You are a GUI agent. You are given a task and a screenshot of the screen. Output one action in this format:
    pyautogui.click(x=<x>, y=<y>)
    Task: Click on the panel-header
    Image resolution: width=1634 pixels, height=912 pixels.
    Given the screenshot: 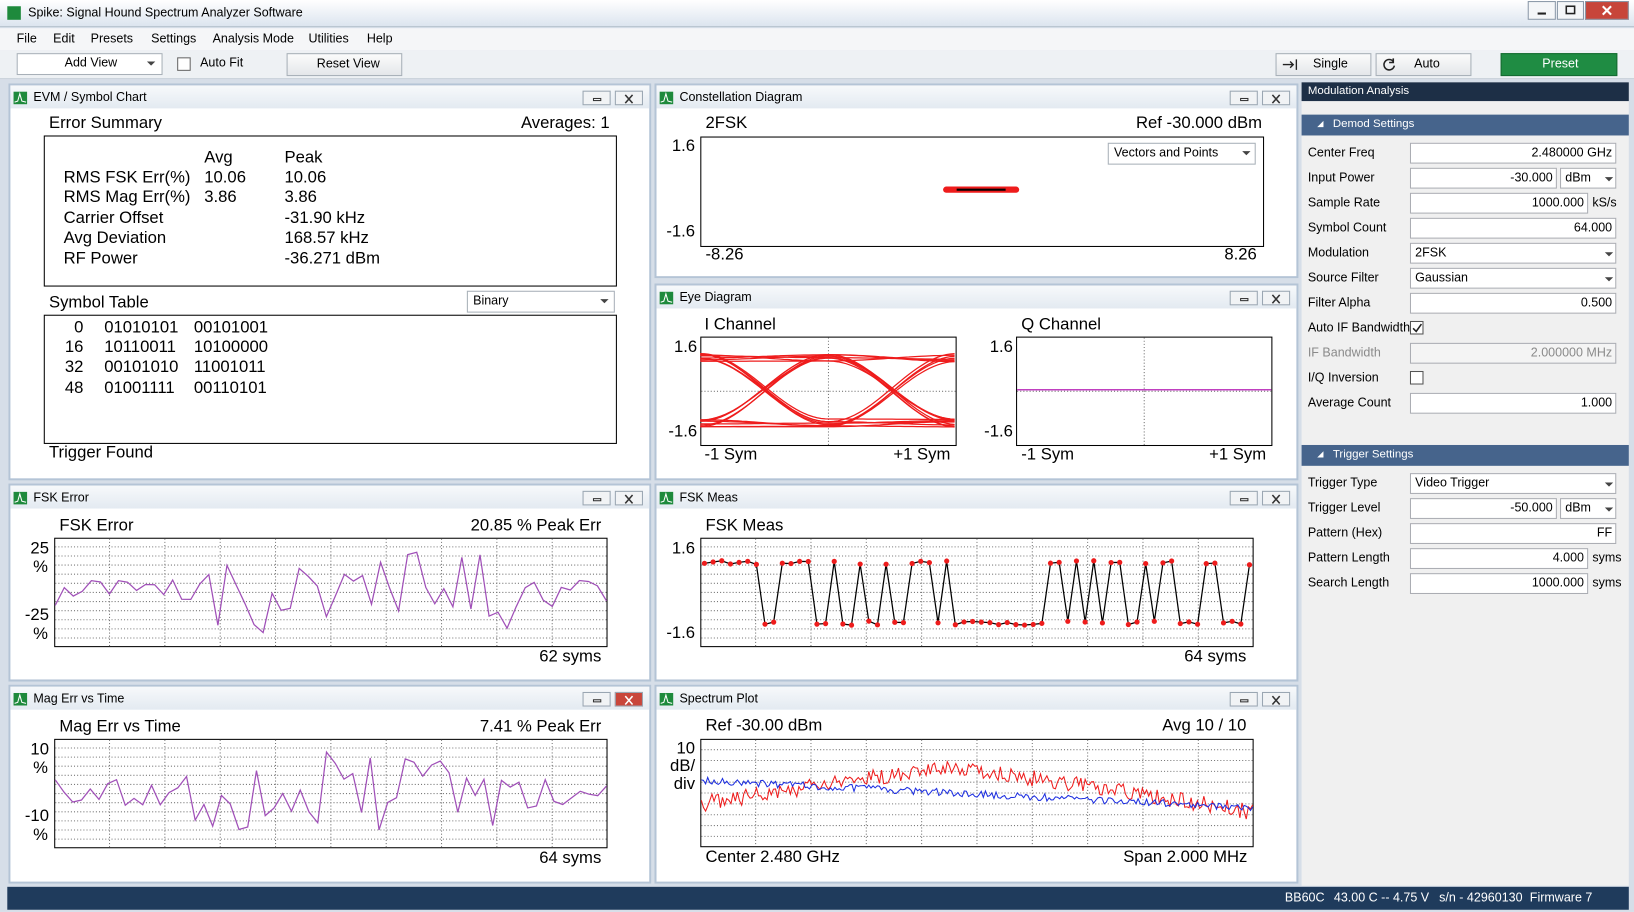 What is the action you would take?
    pyautogui.click(x=330, y=698)
    